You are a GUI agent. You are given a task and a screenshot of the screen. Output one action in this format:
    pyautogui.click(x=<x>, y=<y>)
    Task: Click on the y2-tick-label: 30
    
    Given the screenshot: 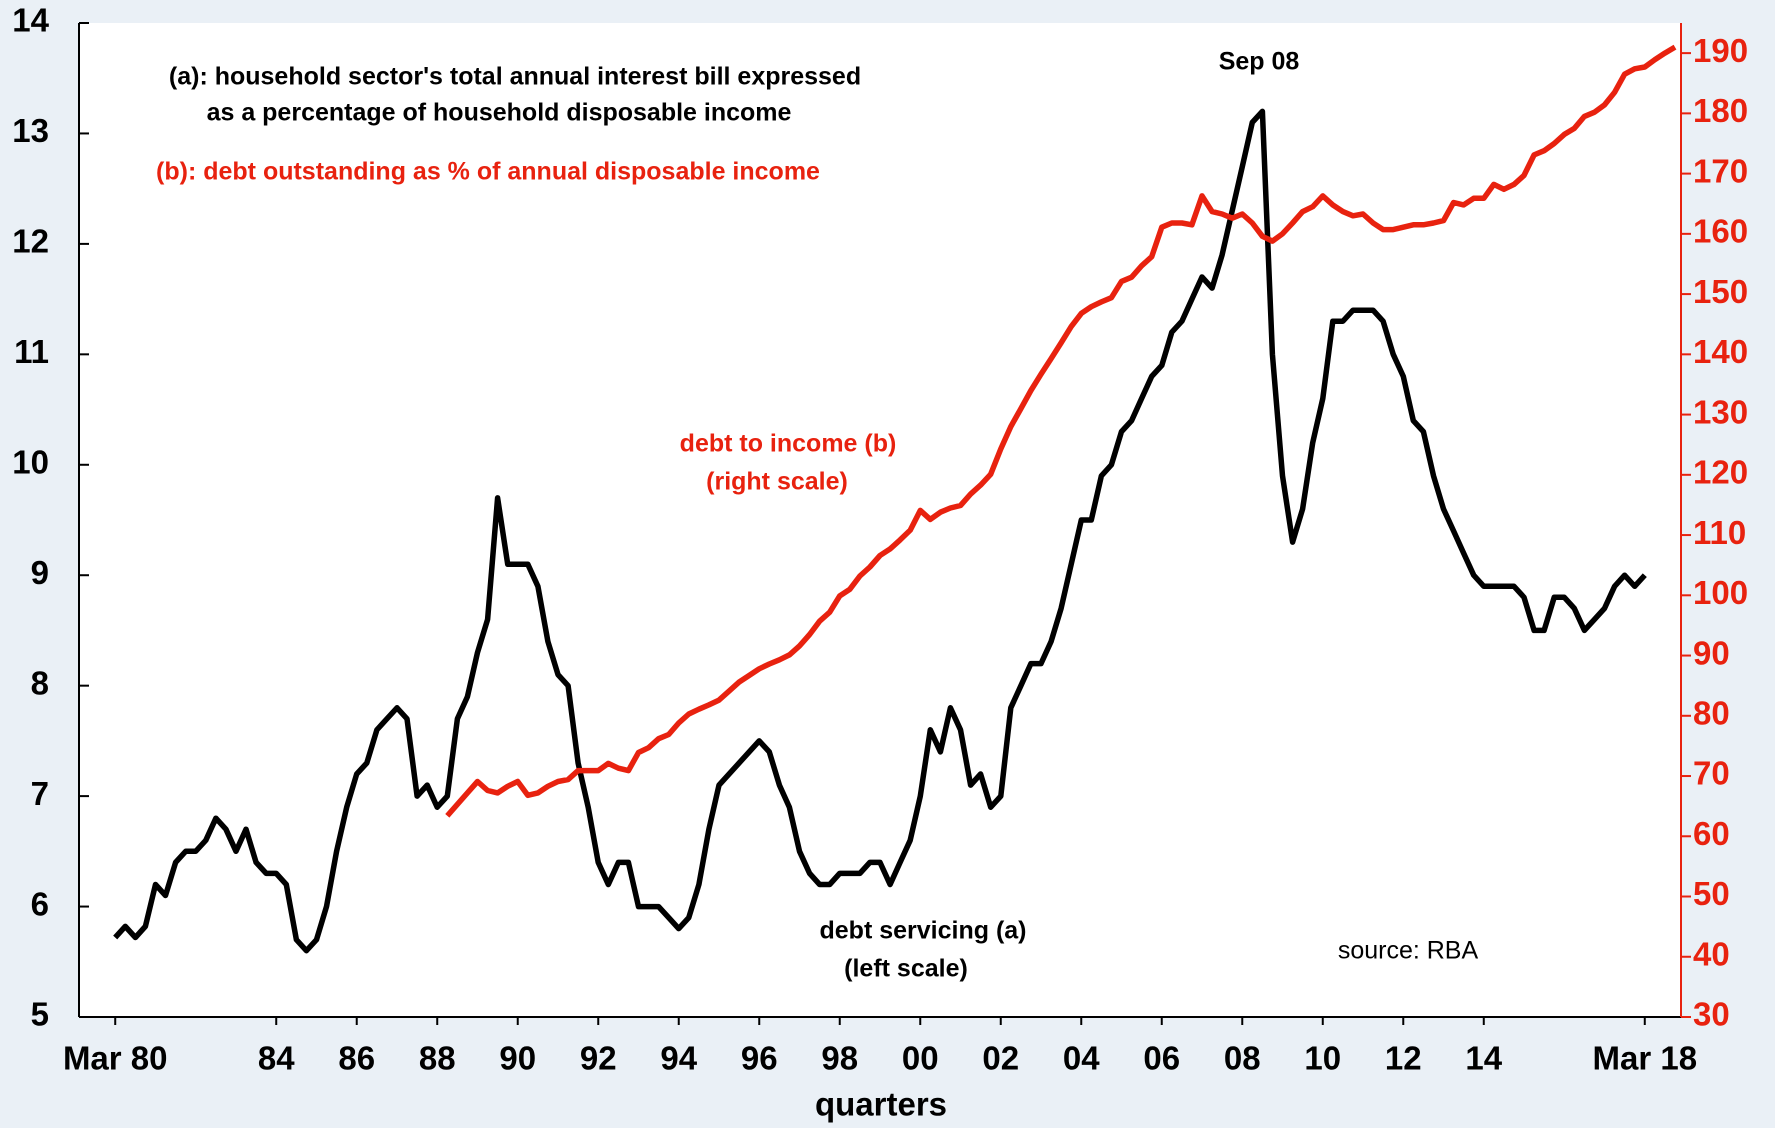 What is the action you would take?
    pyautogui.click(x=1711, y=1014)
    